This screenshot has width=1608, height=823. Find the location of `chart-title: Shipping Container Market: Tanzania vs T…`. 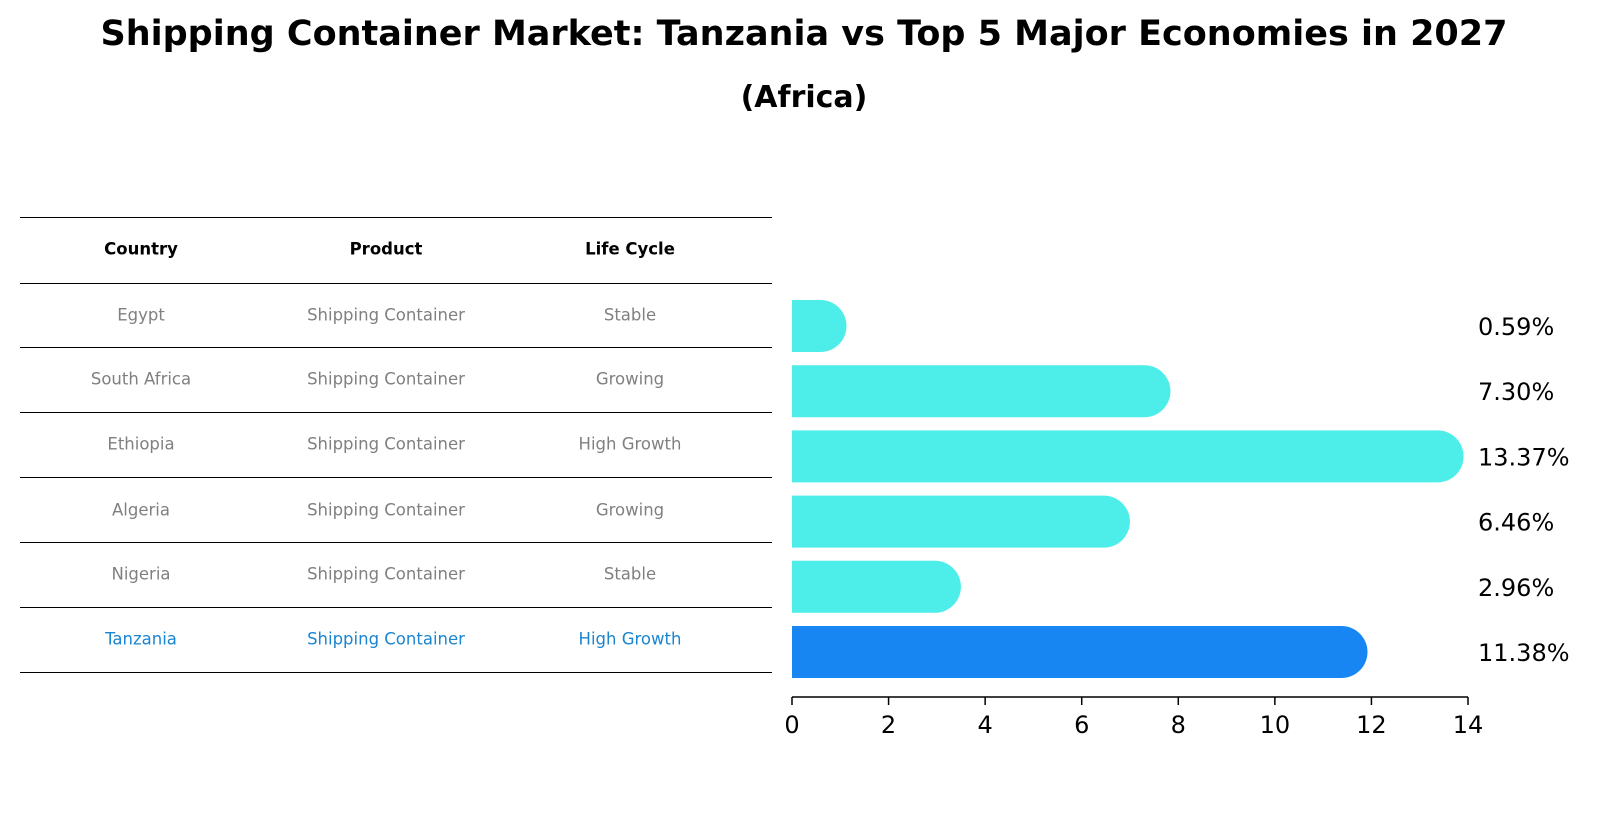

chart-title: Shipping Container Market: Tanzania vs T… is located at coordinates (804, 34).